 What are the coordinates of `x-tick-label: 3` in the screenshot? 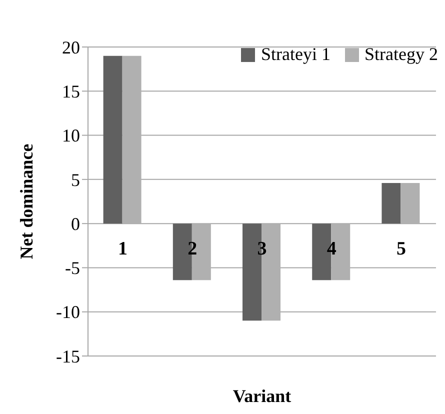 It's located at (262, 249).